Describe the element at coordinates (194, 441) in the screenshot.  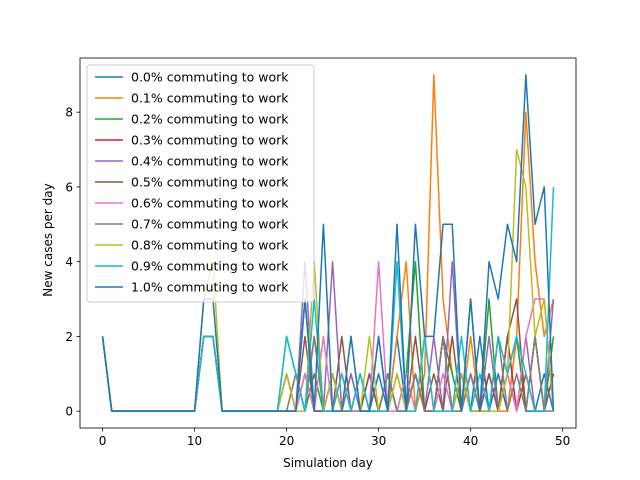
I see `x-tick-label: 10` at that location.